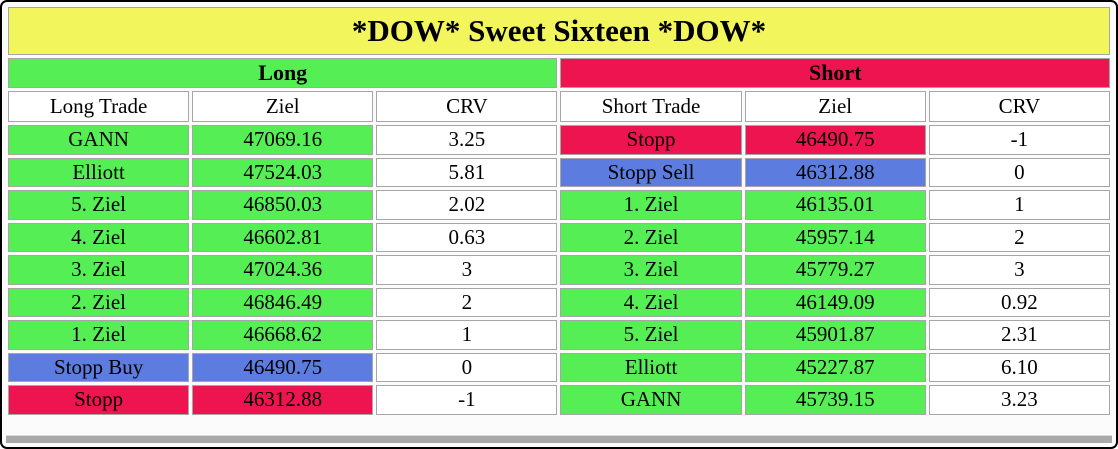 This screenshot has height=449, width=1118. Describe the element at coordinates (467, 302) in the screenshot. I see `long-crv-cell: 2` at that location.